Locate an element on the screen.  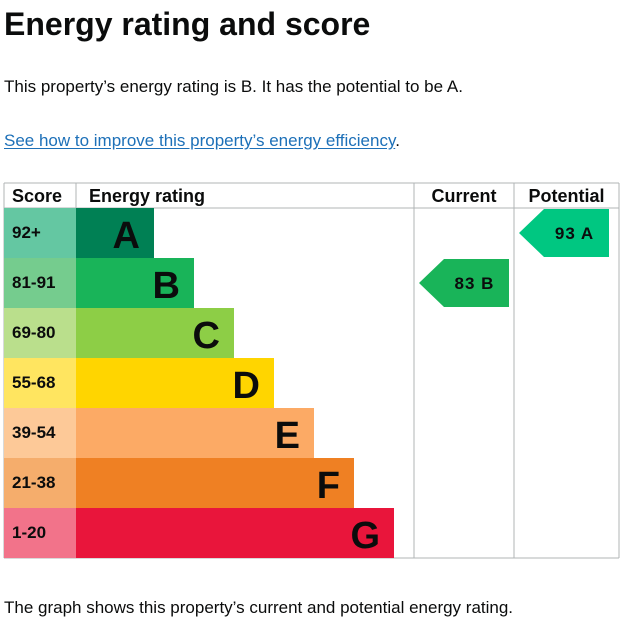
score-label-b: 81-91 is located at coordinates (33, 282).